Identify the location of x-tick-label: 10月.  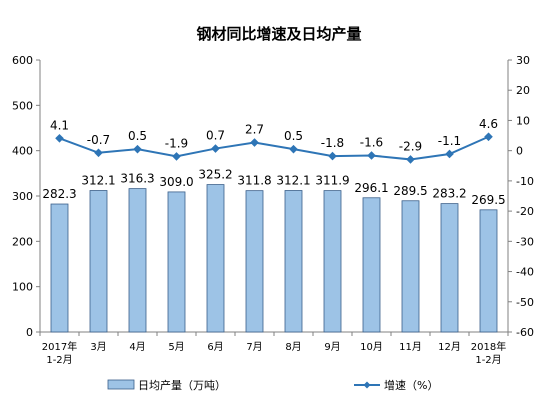
(371, 347).